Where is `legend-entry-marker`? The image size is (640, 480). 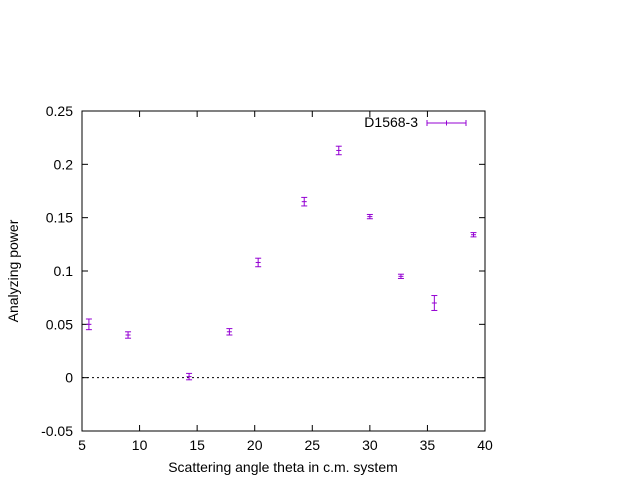 legend-entry-marker is located at coordinates (446, 123).